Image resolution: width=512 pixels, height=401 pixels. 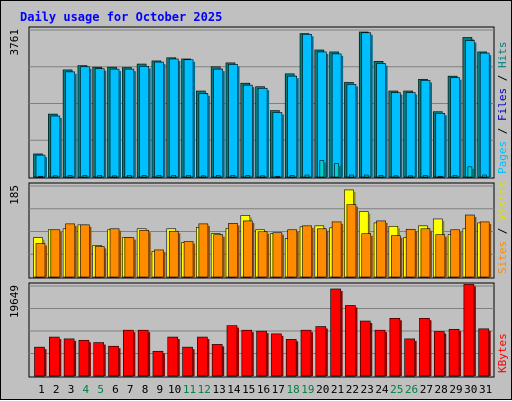 I want to click on chart-title: Daily usage for October 2025, so click(x=121, y=17).